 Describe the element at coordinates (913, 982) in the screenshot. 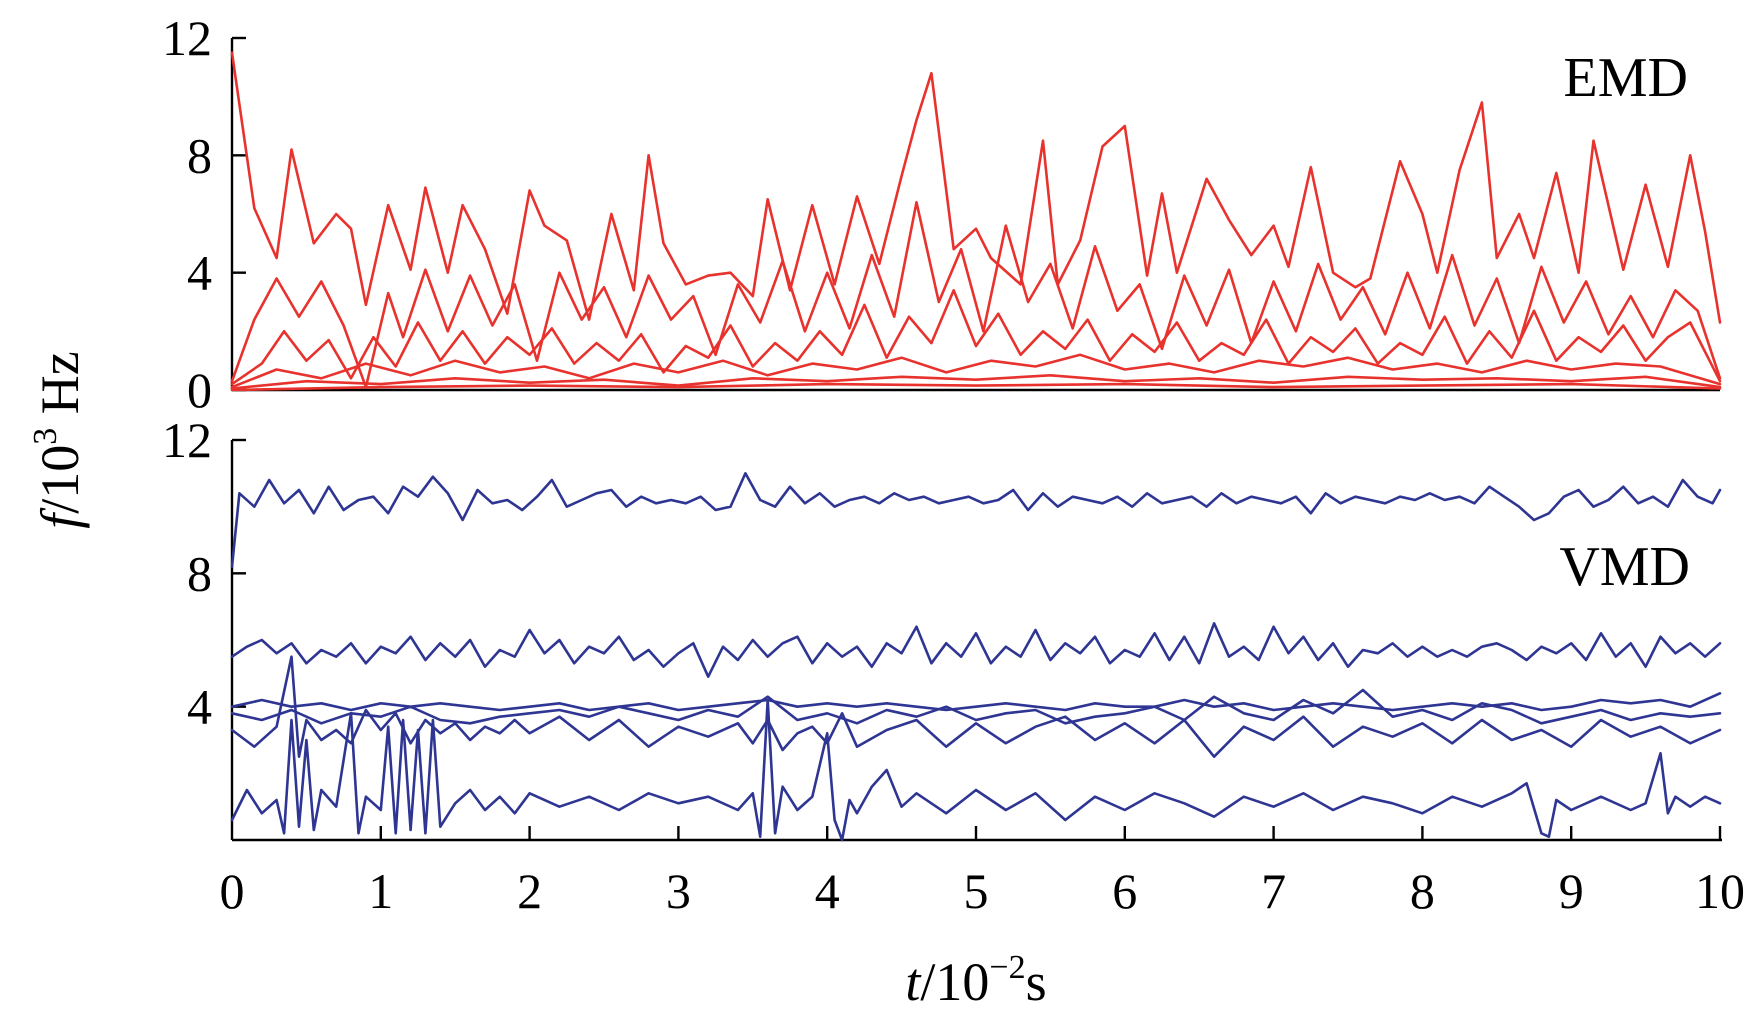

I see `x-axis-var: t` at that location.